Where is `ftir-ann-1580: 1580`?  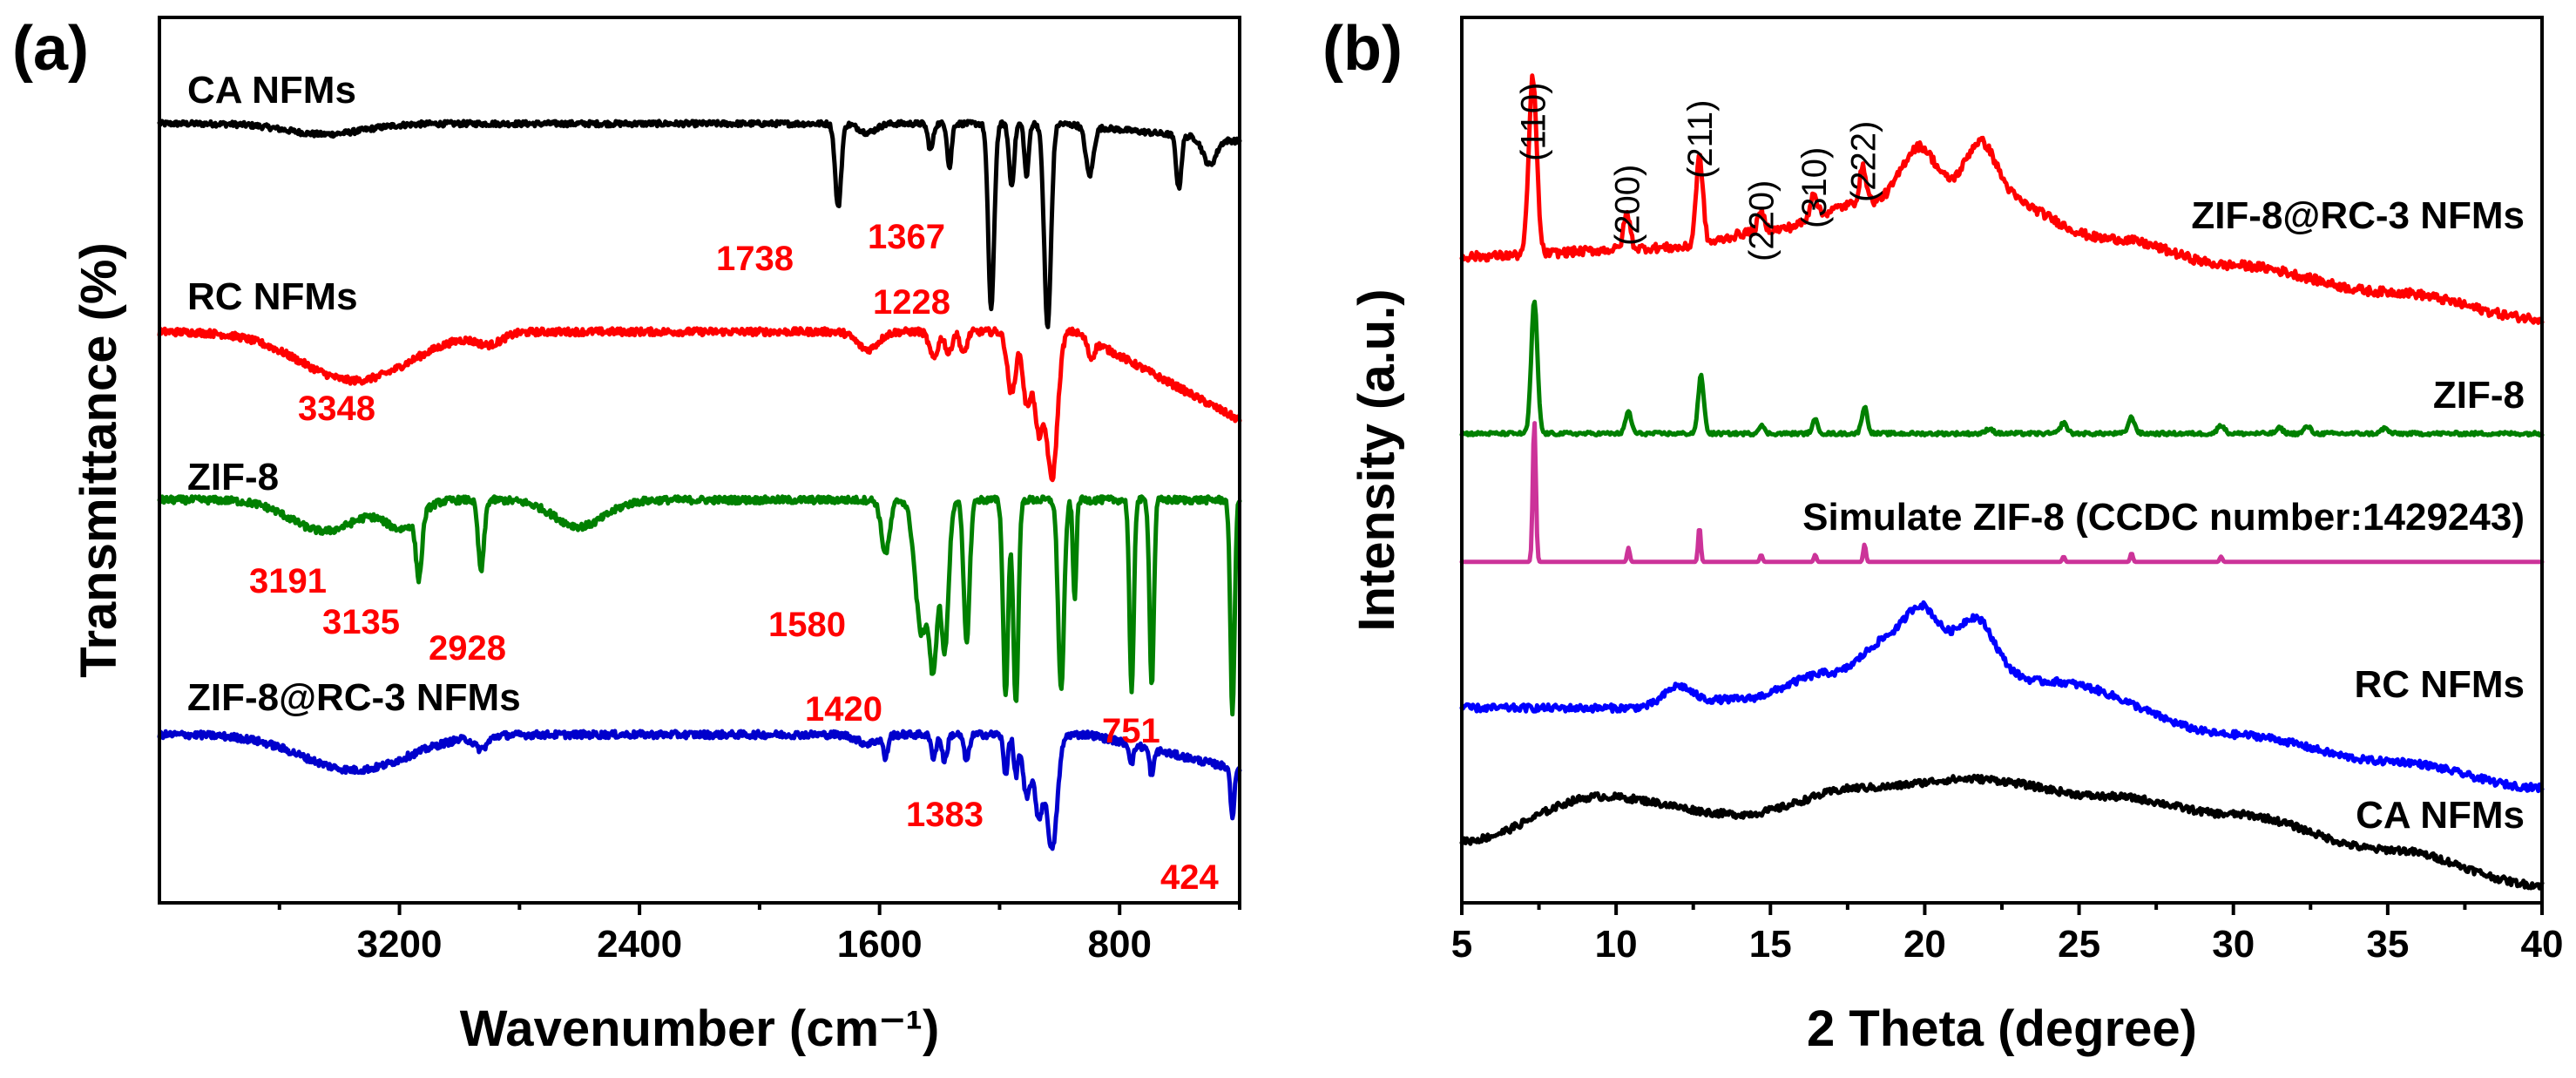
ftir-ann-1580: 1580 is located at coordinates (807, 625).